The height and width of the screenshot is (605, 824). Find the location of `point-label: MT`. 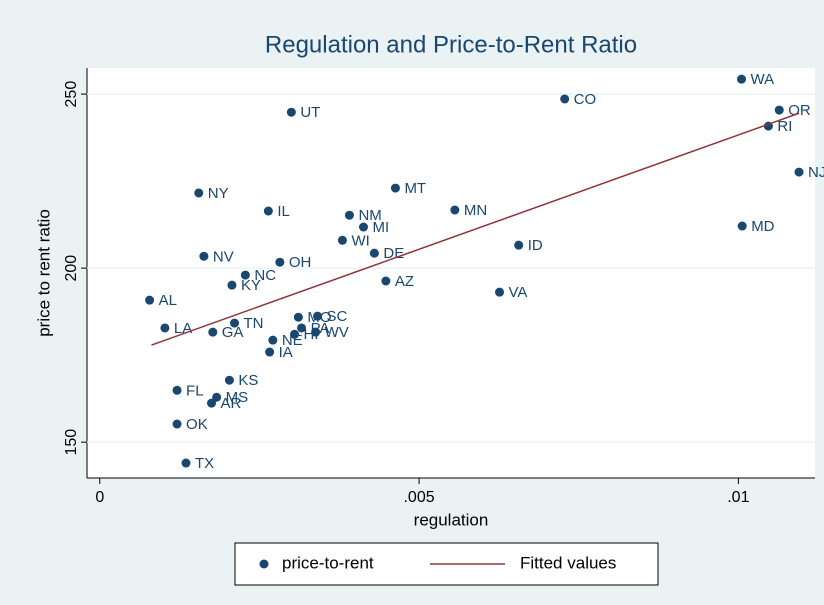

point-label: MT is located at coordinates (415, 188).